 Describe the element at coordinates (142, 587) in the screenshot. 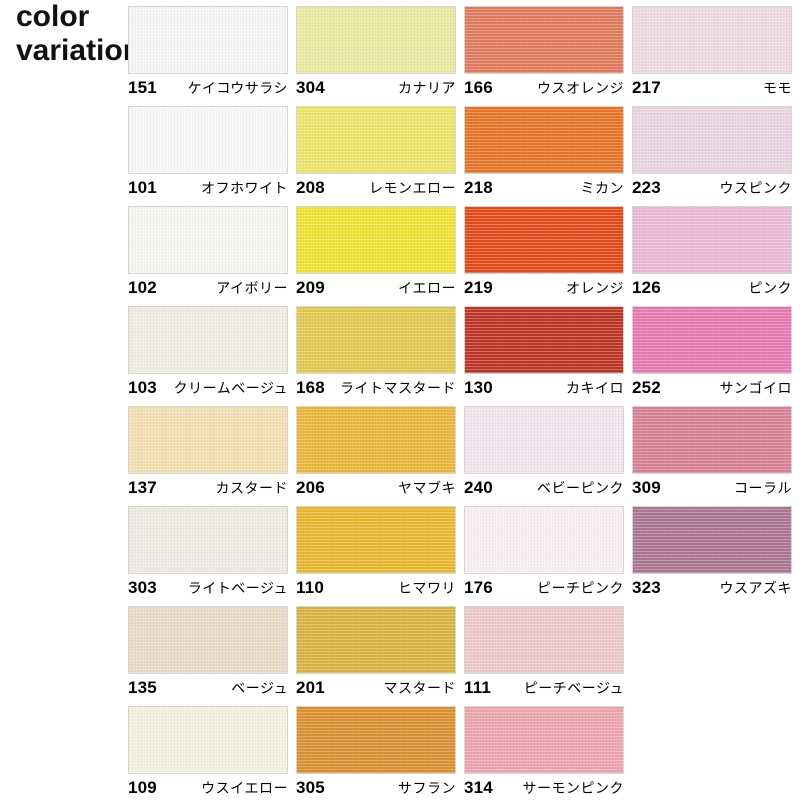

I see `swatch-number: 303` at that location.